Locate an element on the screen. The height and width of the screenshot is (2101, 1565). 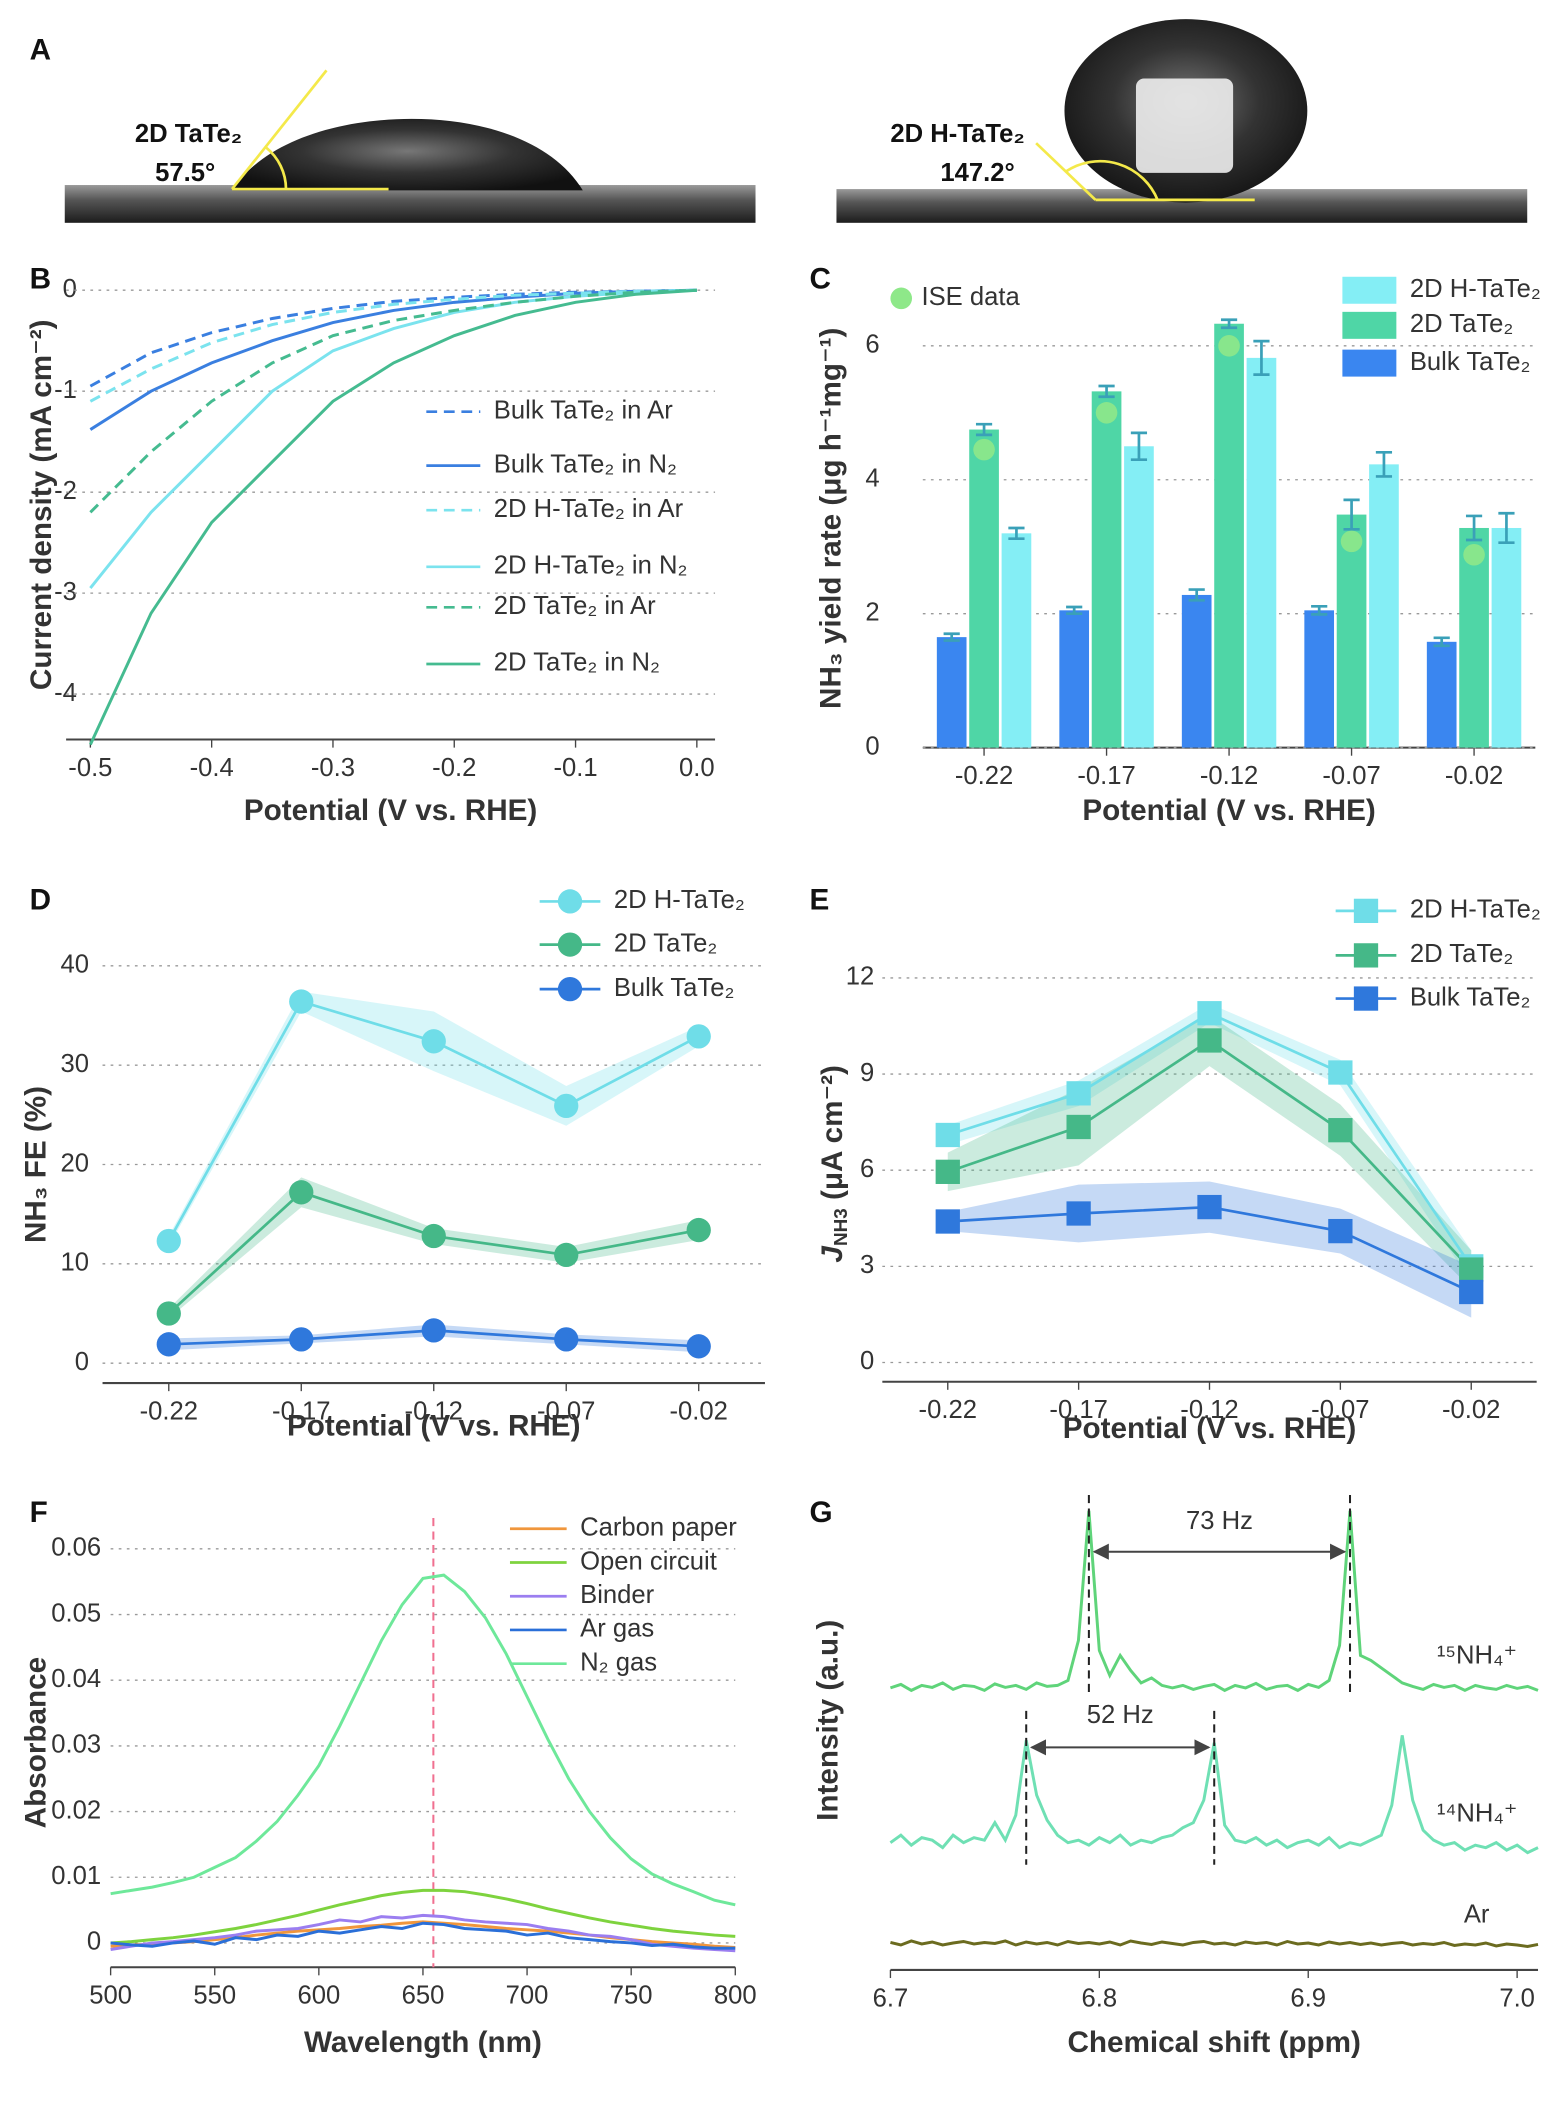
x-tick-label: -0.22 is located at coordinates (984, 776).